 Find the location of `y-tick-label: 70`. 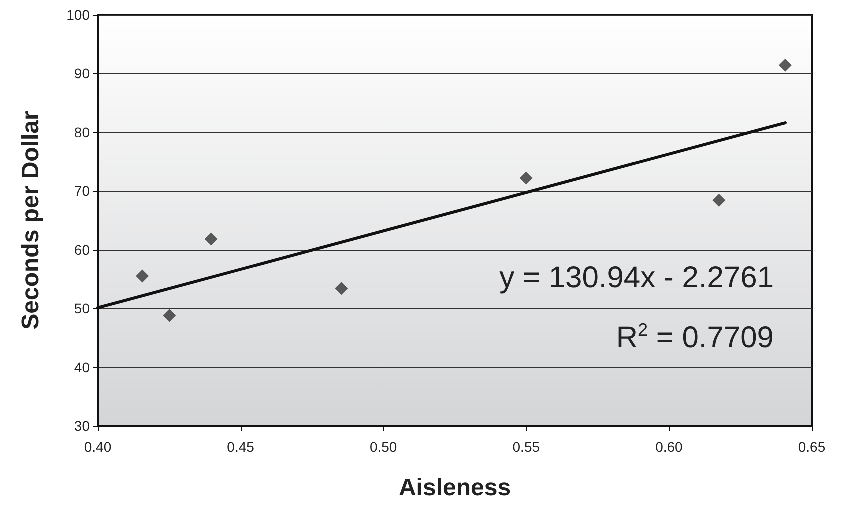

y-tick-label: 70 is located at coordinates (82, 191).